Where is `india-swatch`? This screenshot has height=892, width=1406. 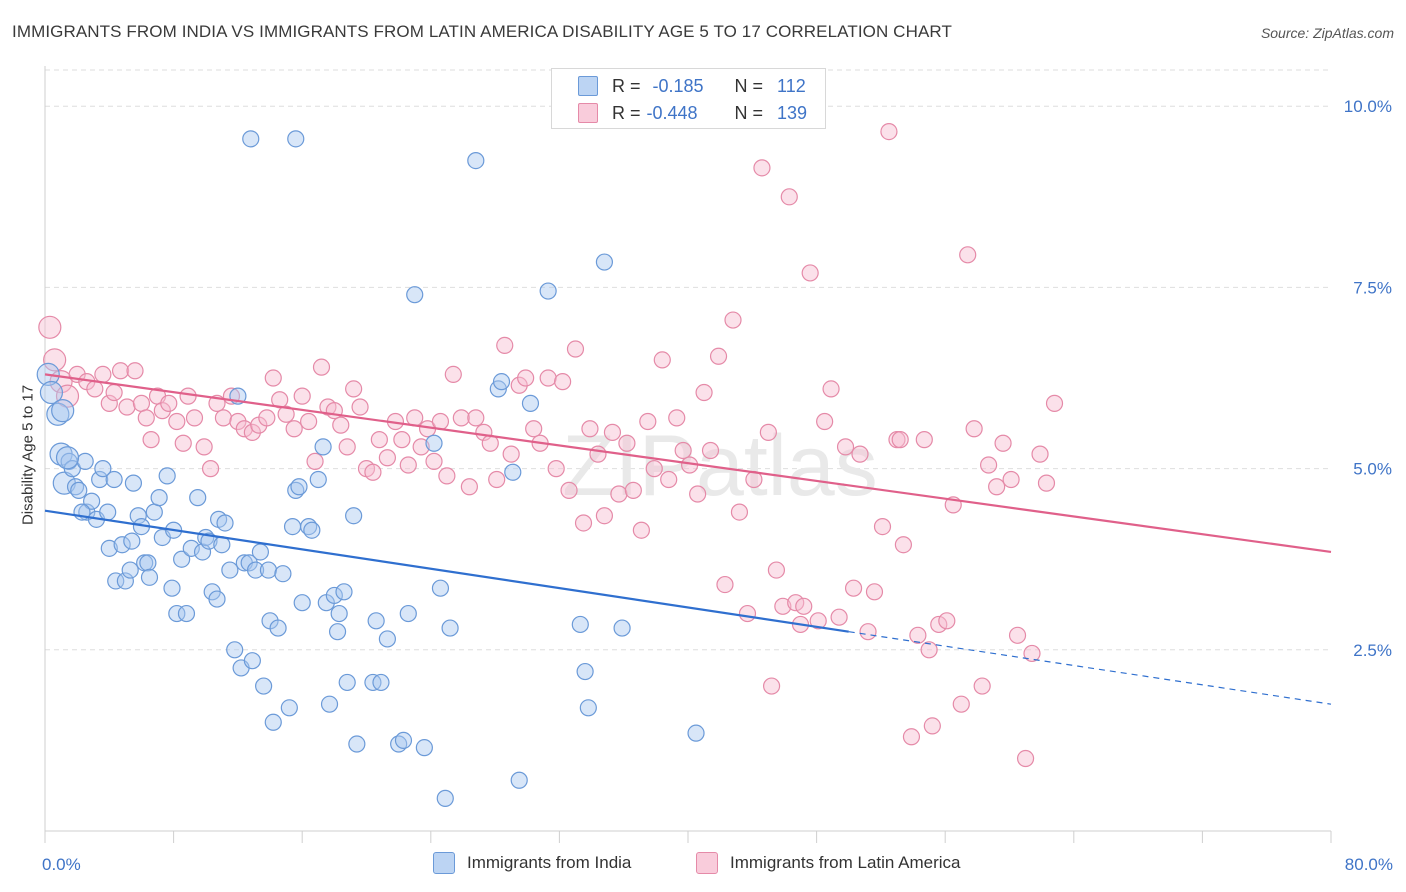 india-swatch is located at coordinates (588, 86).